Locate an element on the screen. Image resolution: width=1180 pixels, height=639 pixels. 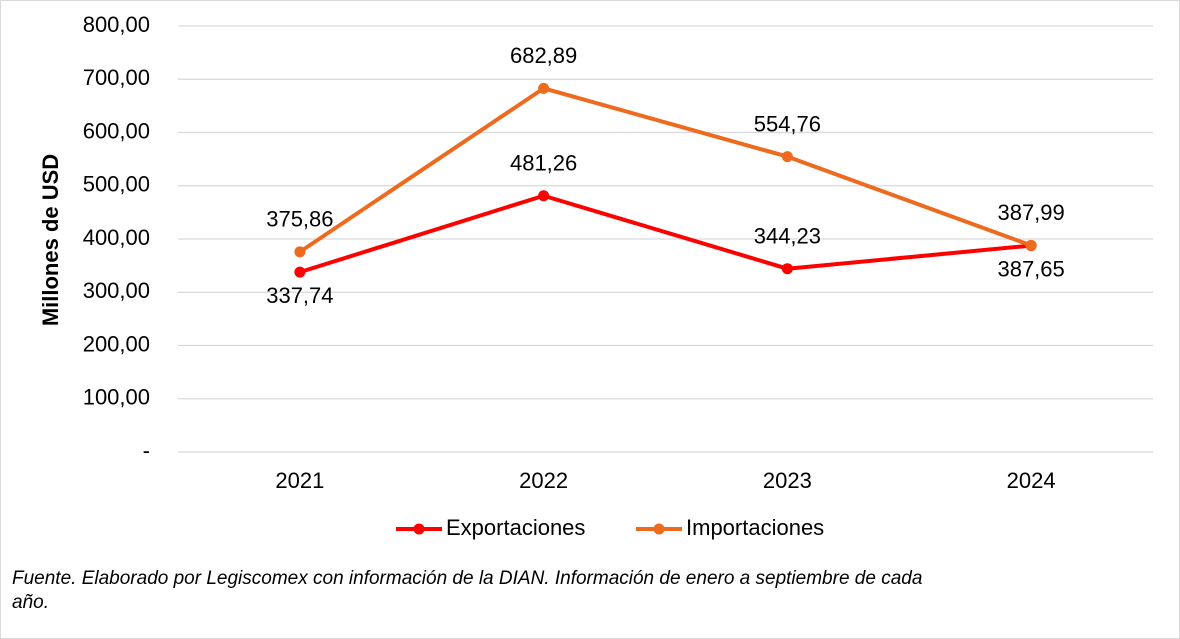
data-label: 481,26 is located at coordinates (543, 163).